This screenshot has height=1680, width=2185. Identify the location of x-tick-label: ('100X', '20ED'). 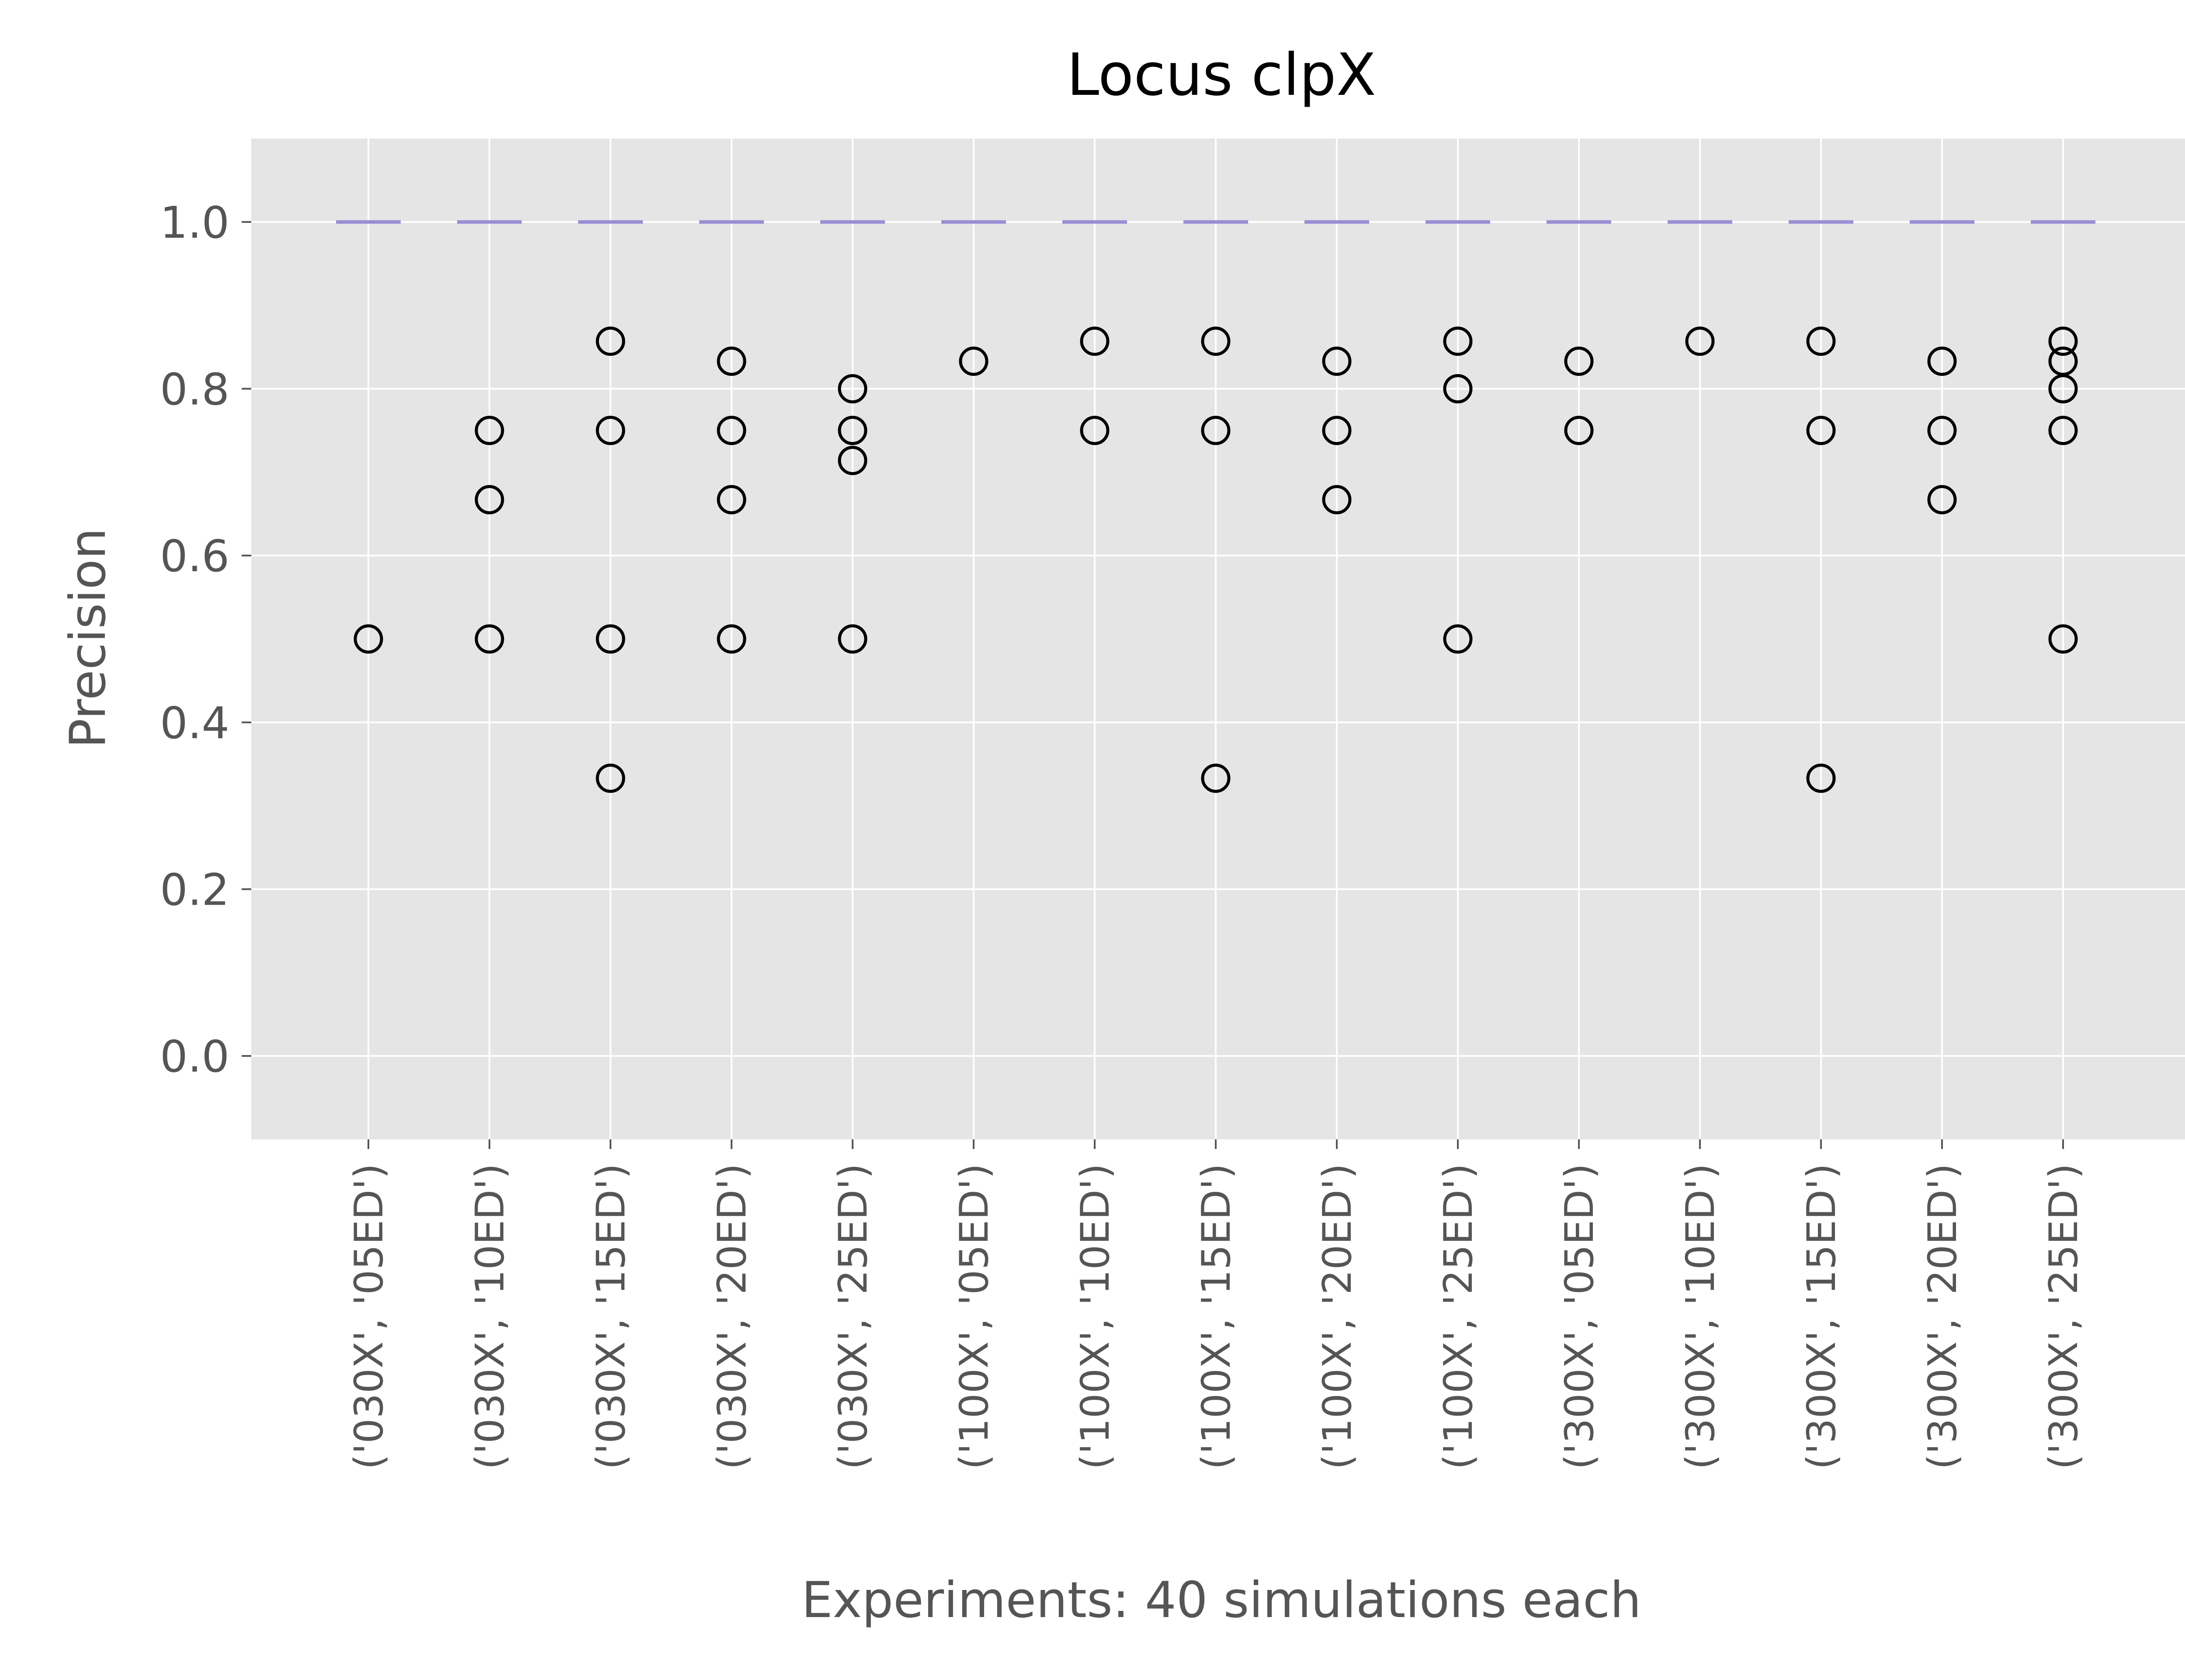
(1337, 1316).